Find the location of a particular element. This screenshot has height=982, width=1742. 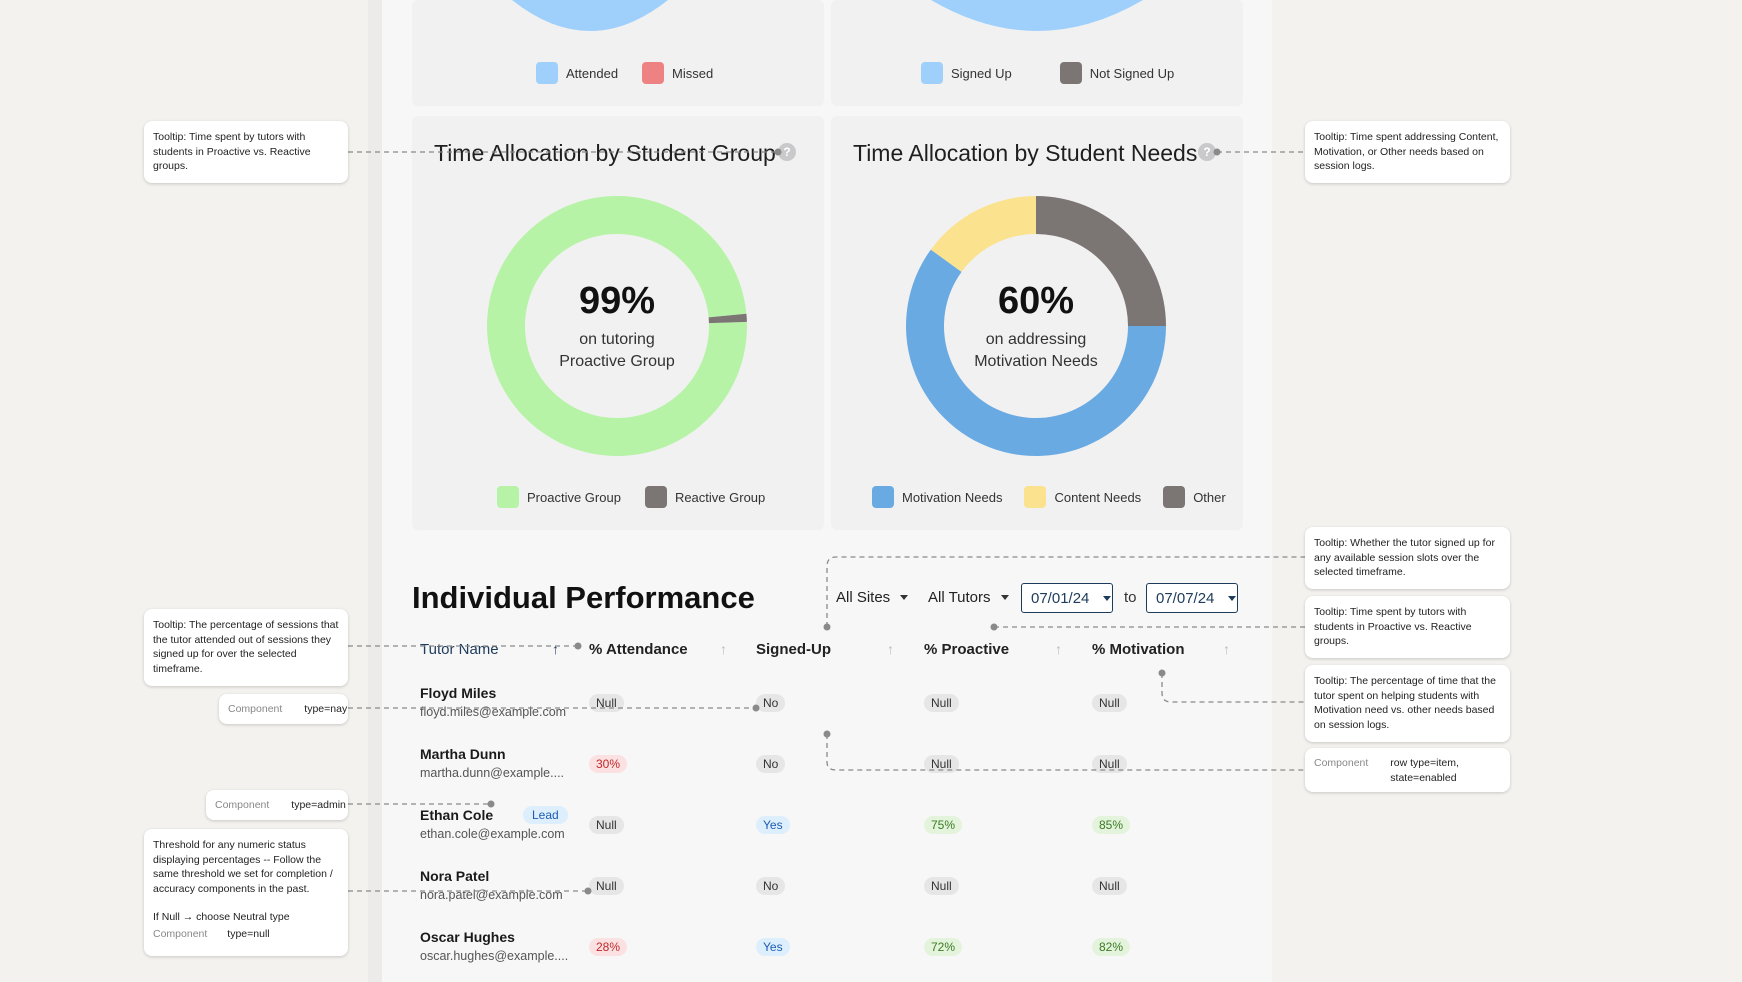

motivation-pill: Null is located at coordinates (1109, 703).